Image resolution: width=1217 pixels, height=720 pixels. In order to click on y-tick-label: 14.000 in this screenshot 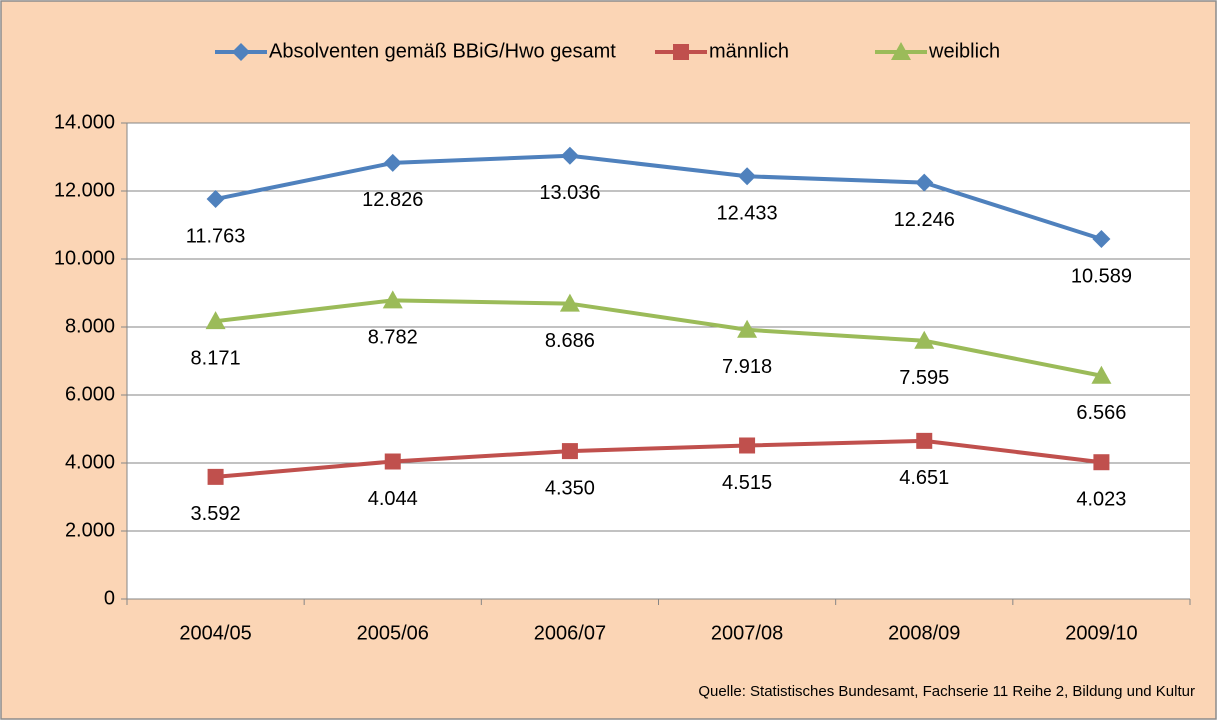, I will do `click(84, 122)`.